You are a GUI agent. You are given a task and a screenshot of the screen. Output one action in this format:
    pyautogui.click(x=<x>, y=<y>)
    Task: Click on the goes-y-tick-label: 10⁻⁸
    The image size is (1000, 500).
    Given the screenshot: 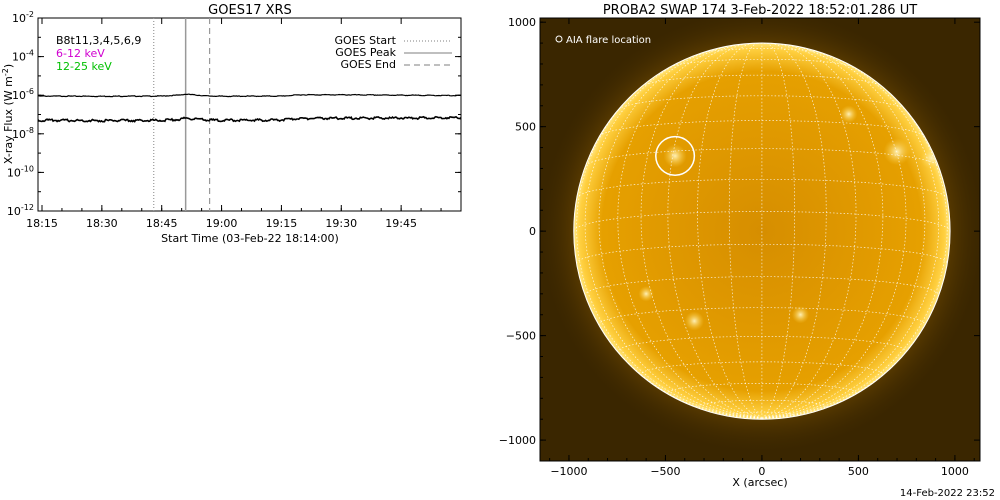 What is the action you would take?
    pyautogui.click(x=23, y=133)
    